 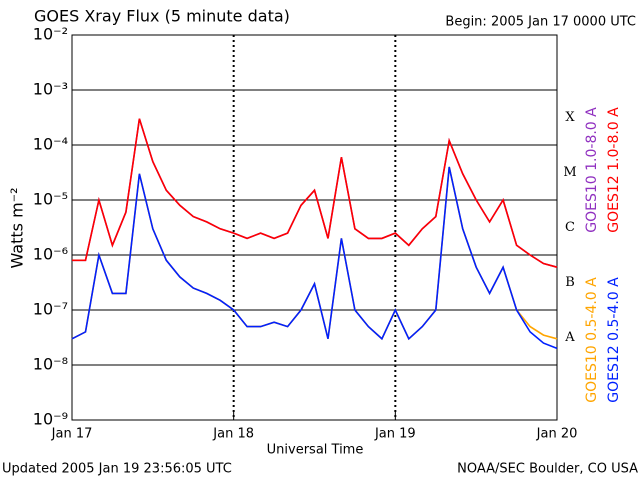 I want to click on footer-left: Updated 2005 Jan 19 23:56:05 UTC, so click(x=117, y=469).